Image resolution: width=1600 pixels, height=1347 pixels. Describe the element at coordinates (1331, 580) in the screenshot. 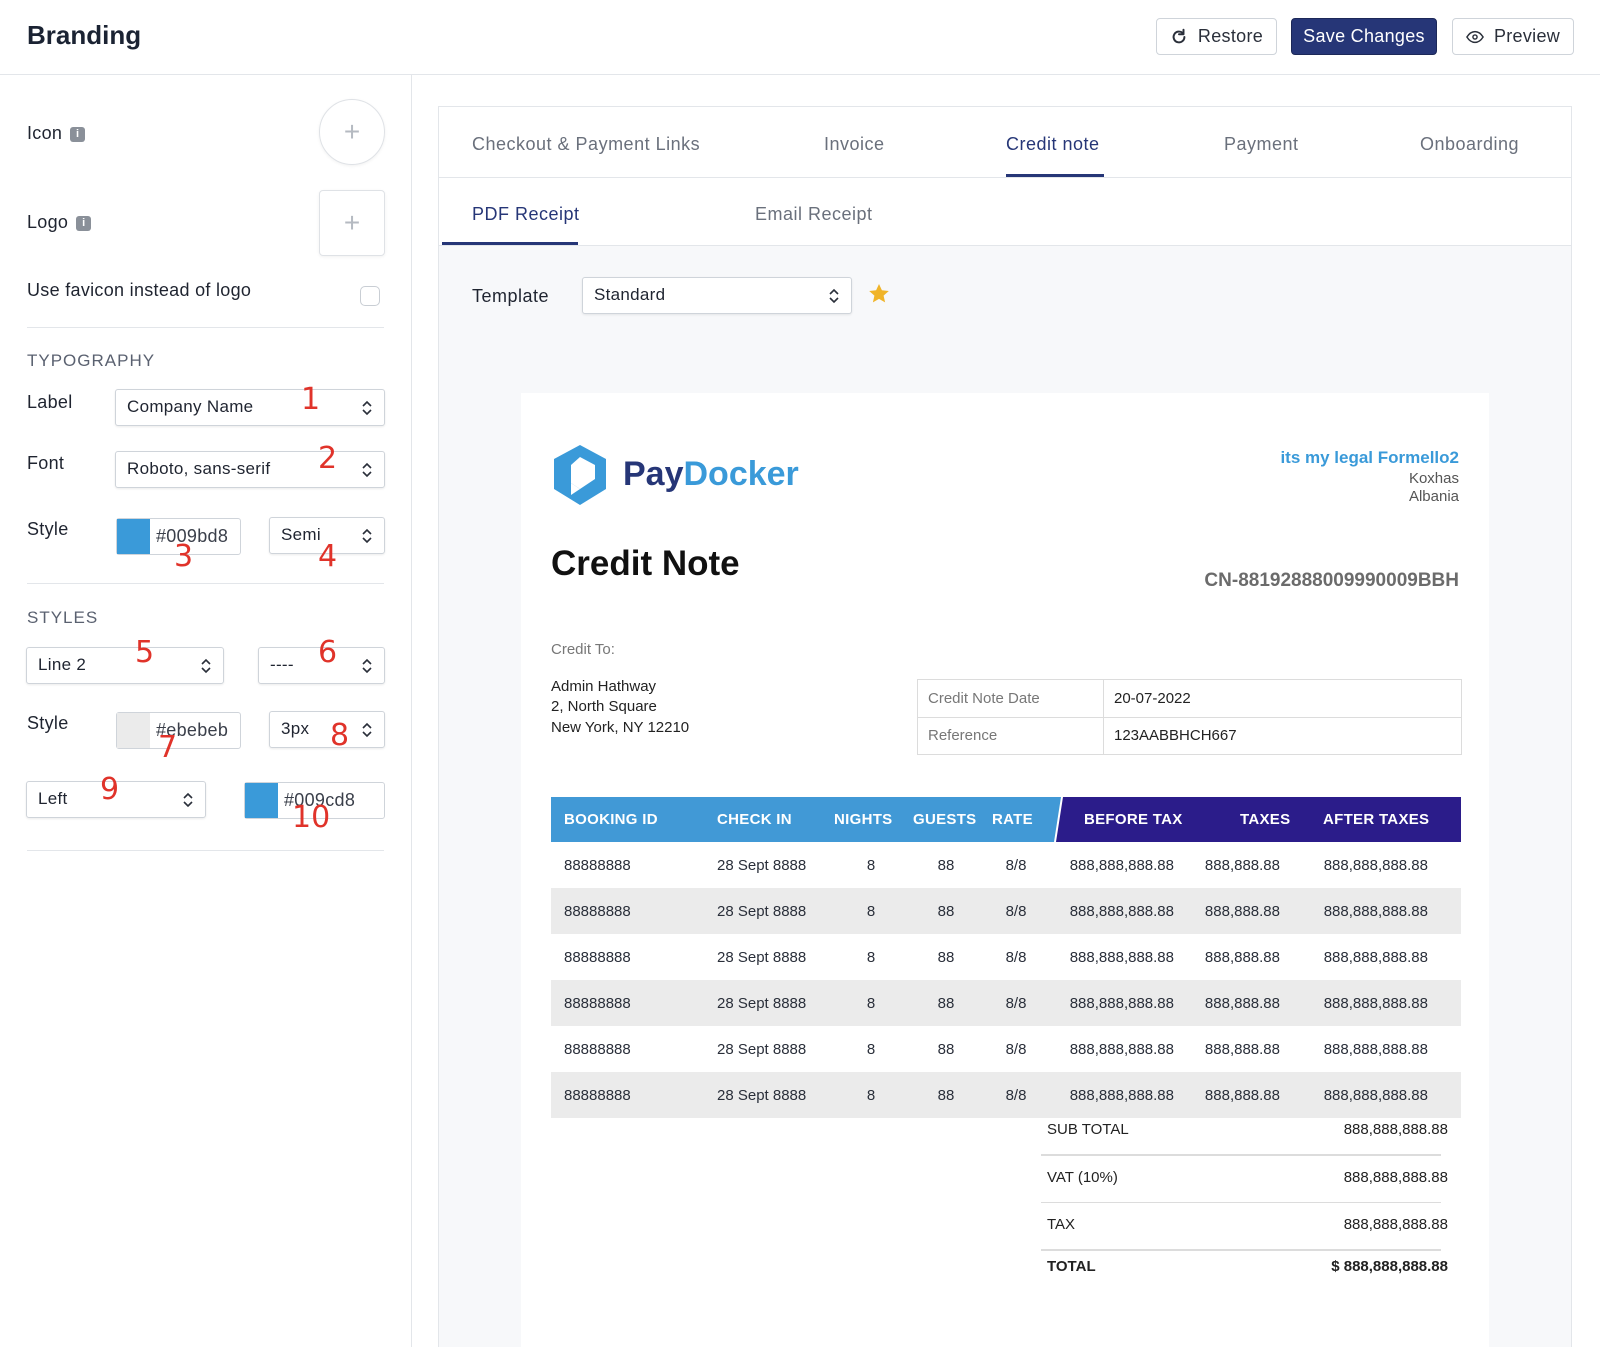

I see `credit-note-number: CN-88192888009990009BBH` at that location.